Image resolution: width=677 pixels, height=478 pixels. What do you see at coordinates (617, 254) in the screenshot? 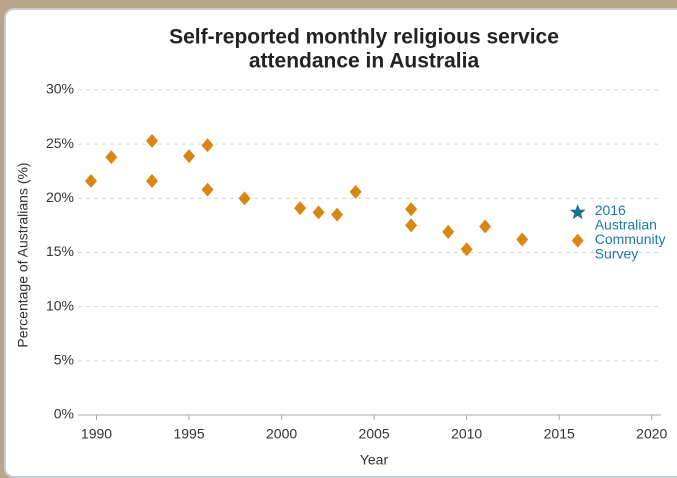
I see `annotation-text: Survey` at bounding box center [617, 254].